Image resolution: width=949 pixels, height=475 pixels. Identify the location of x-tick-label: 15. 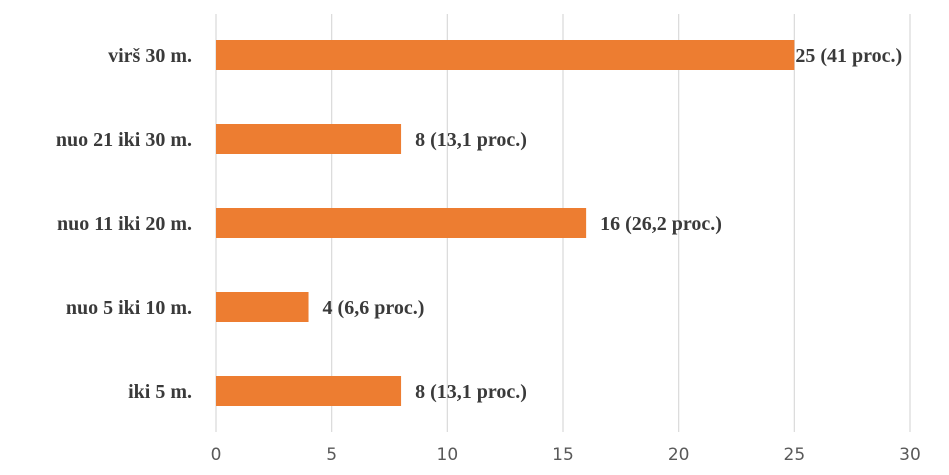
(563, 455).